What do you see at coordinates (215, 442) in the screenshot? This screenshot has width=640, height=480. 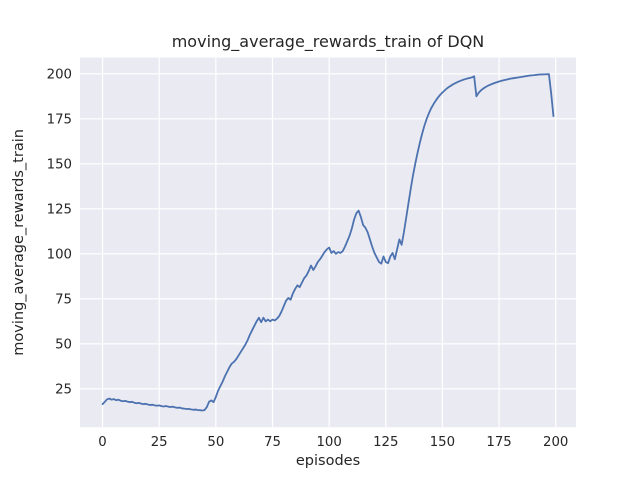 I see `x-tick-label: 50` at bounding box center [215, 442].